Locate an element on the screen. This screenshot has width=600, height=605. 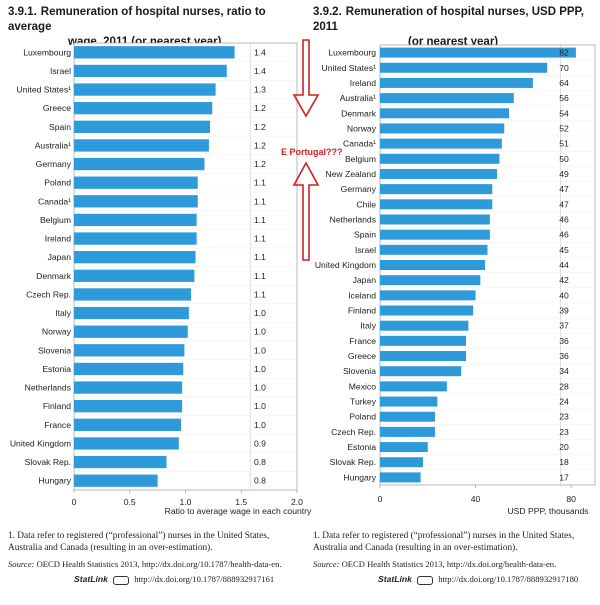
chart2-value-label-2: 70 is located at coordinates (564, 68).